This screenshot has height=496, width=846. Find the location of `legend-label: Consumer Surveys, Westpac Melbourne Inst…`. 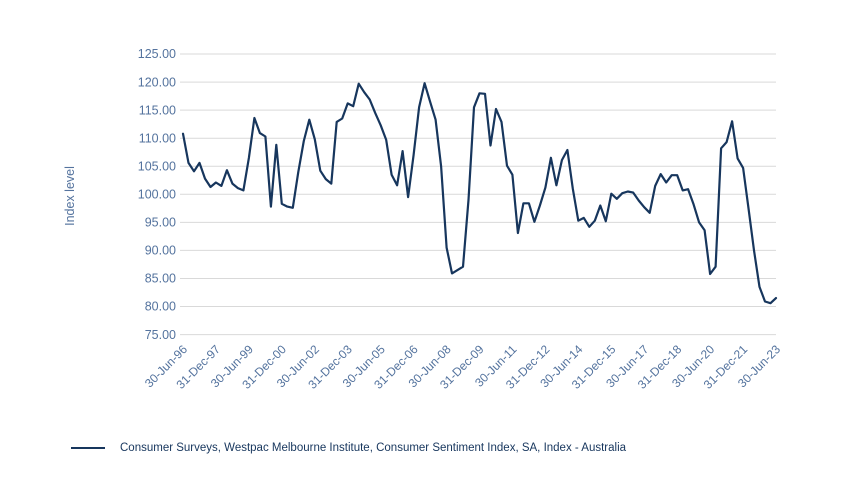

legend-label: Consumer Surveys, Westpac Melbourne Inst… is located at coordinates (373, 448).